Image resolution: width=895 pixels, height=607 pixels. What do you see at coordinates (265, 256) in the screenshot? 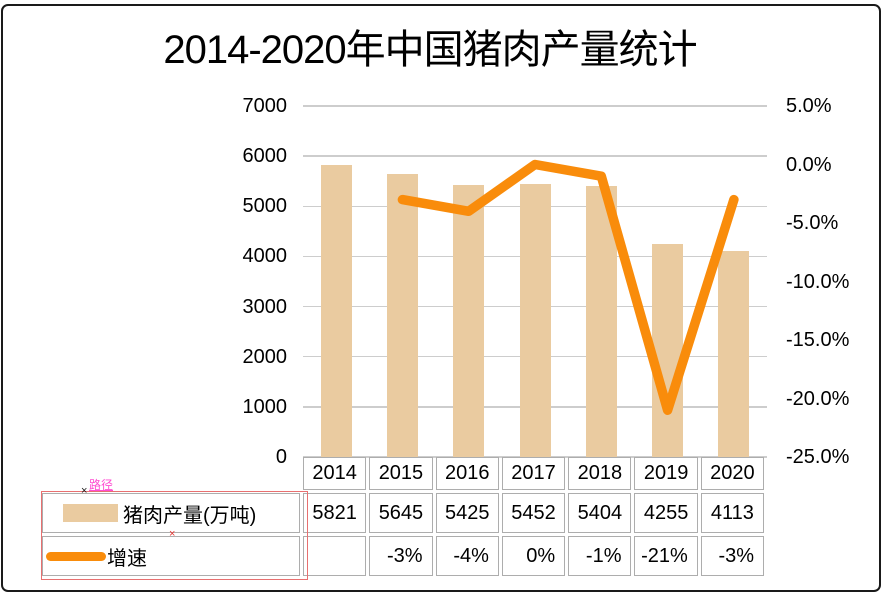
I see `left-axis-tick: 4000` at bounding box center [265, 256].